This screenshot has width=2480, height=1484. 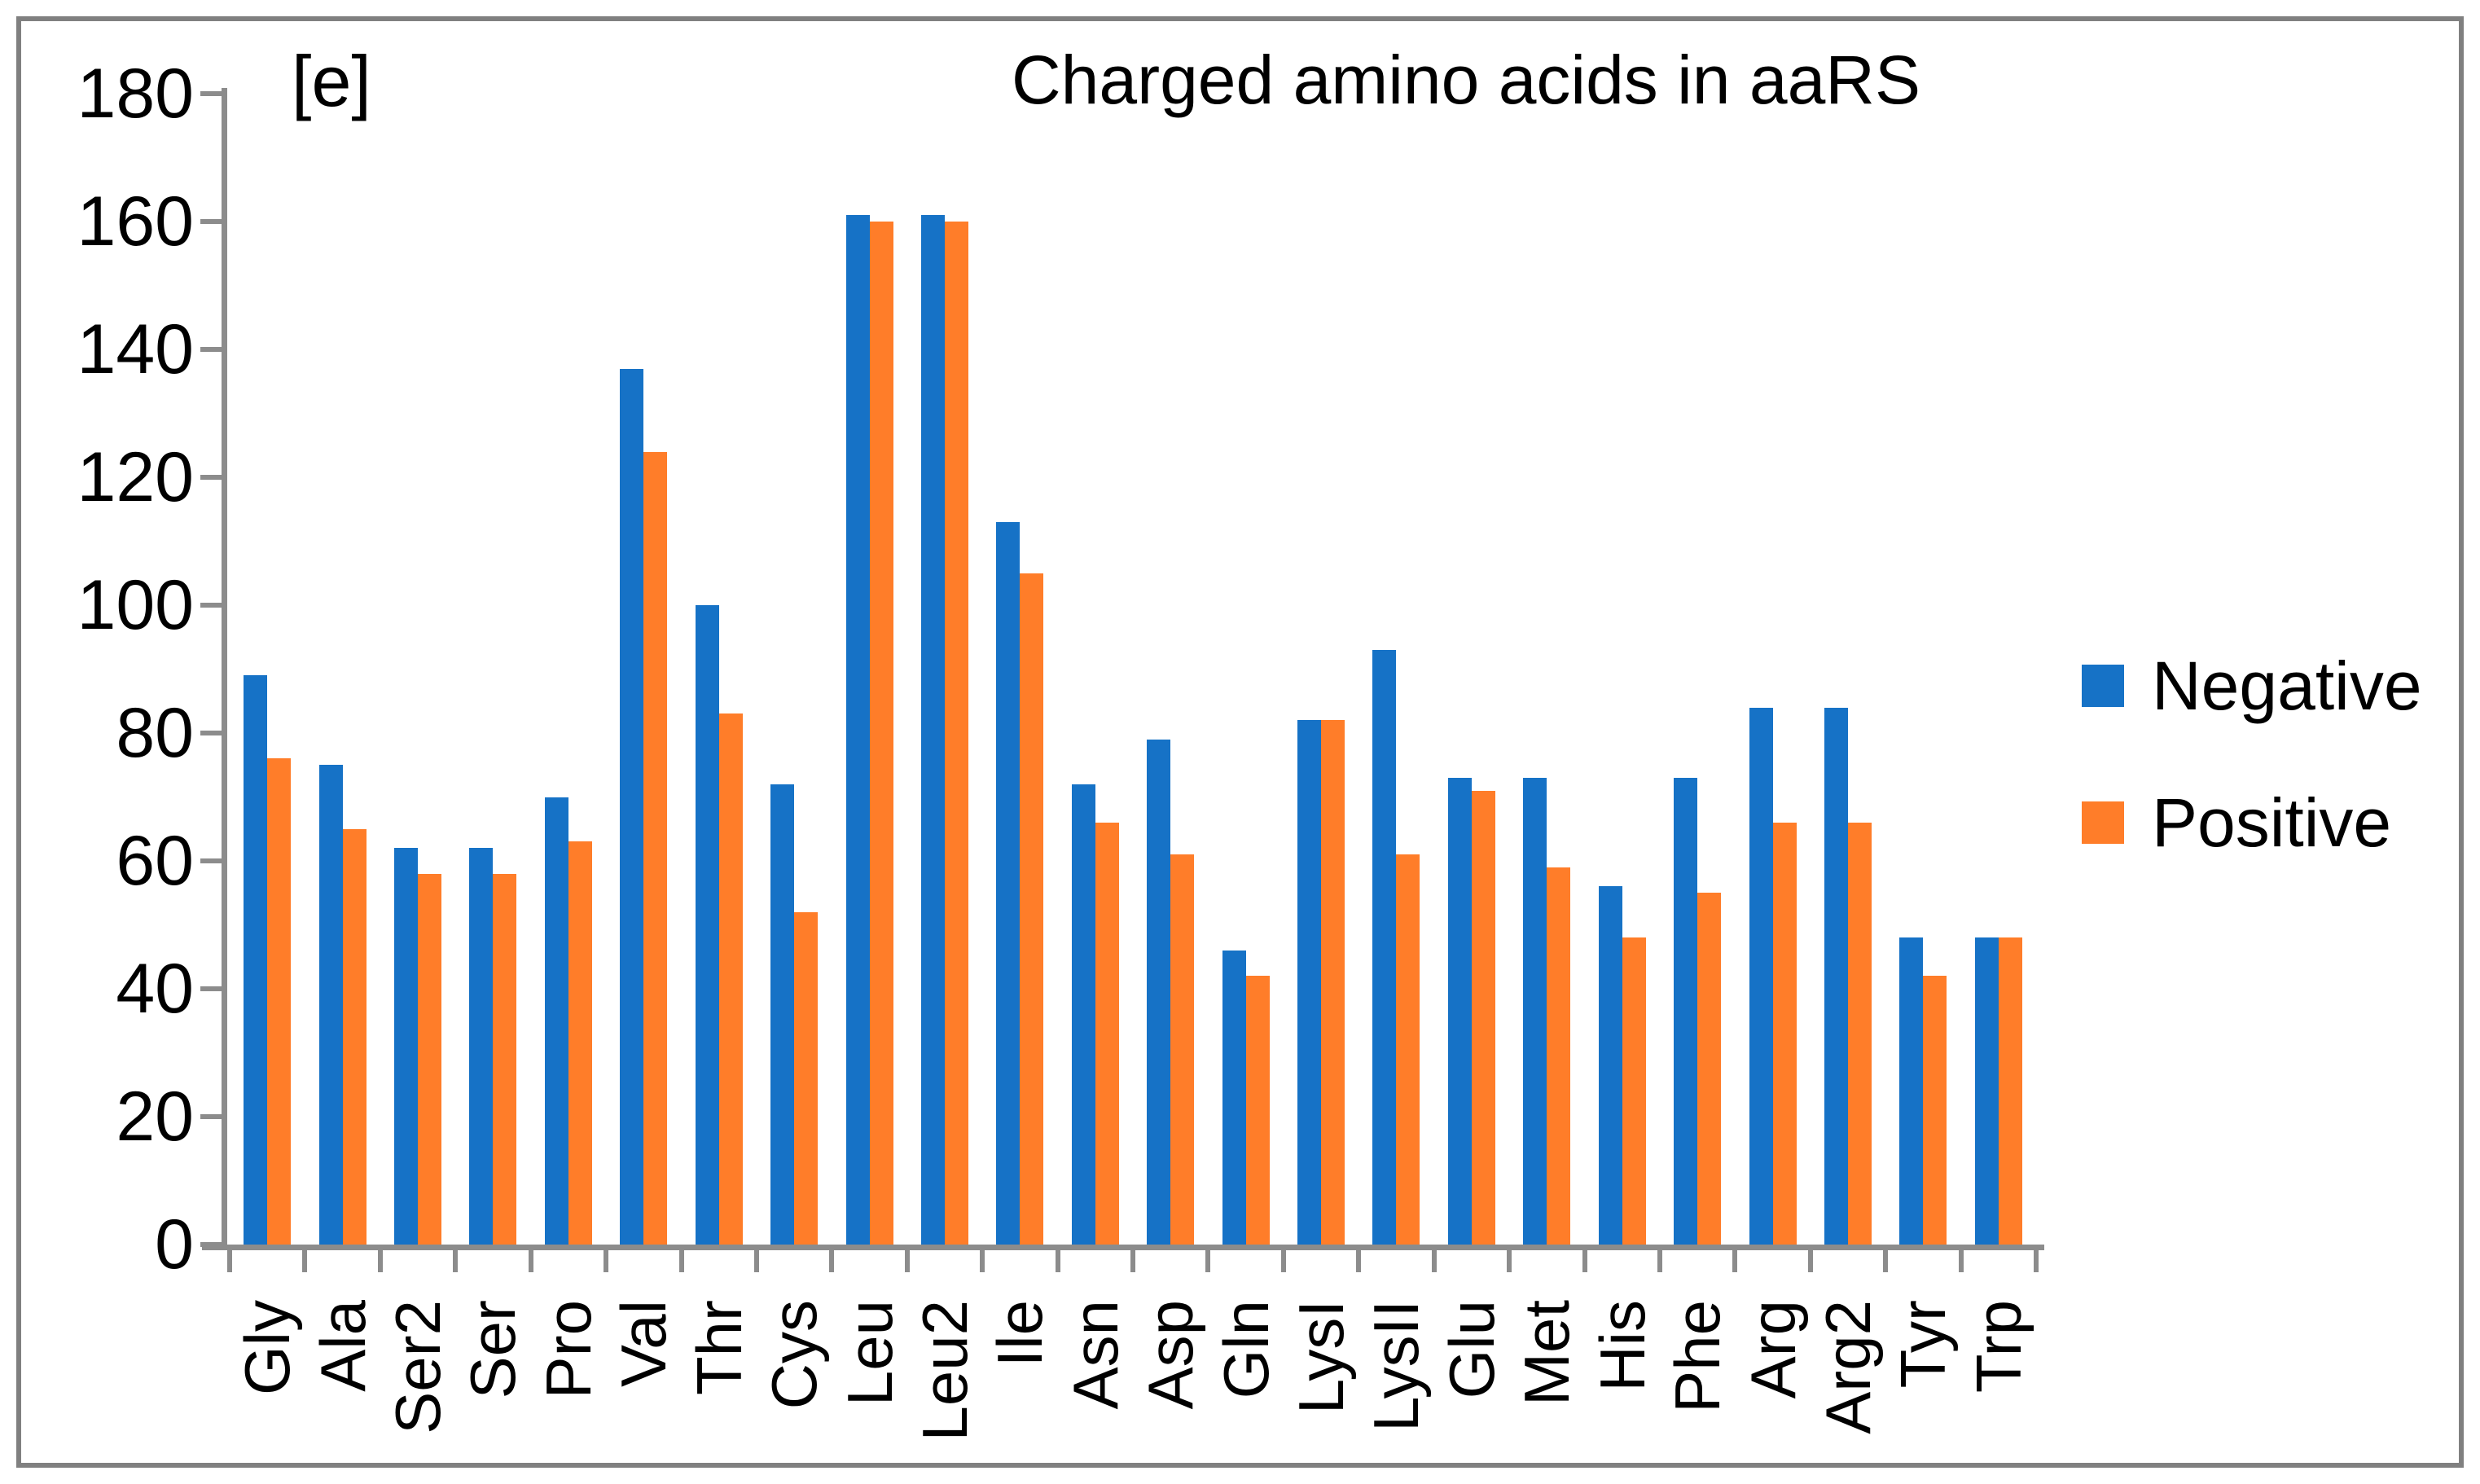 What do you see at coordinates (1622, 1346) in the screenshot?
I see `x-category-label-His: His` at bounding box center [1622, 1346].